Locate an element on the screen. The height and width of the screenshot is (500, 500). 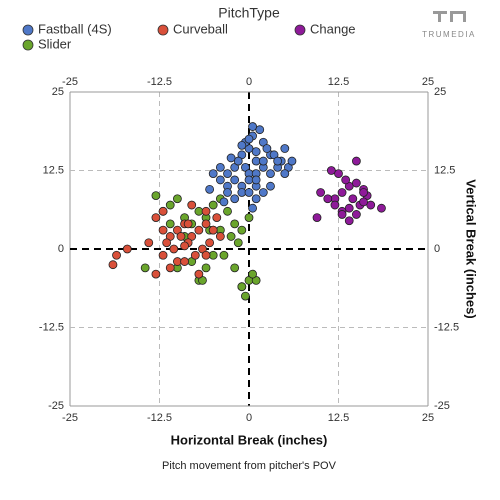
y-tick-label-right: 0 is located at coordinates (437, 249).